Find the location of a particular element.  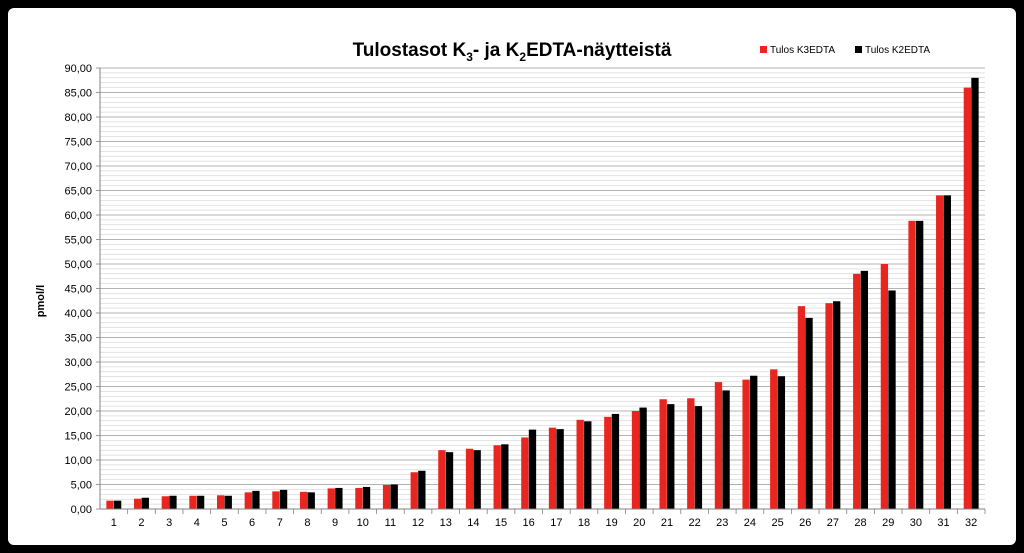

y-tick-label: 60,00 is located at coordinates (78, 216).